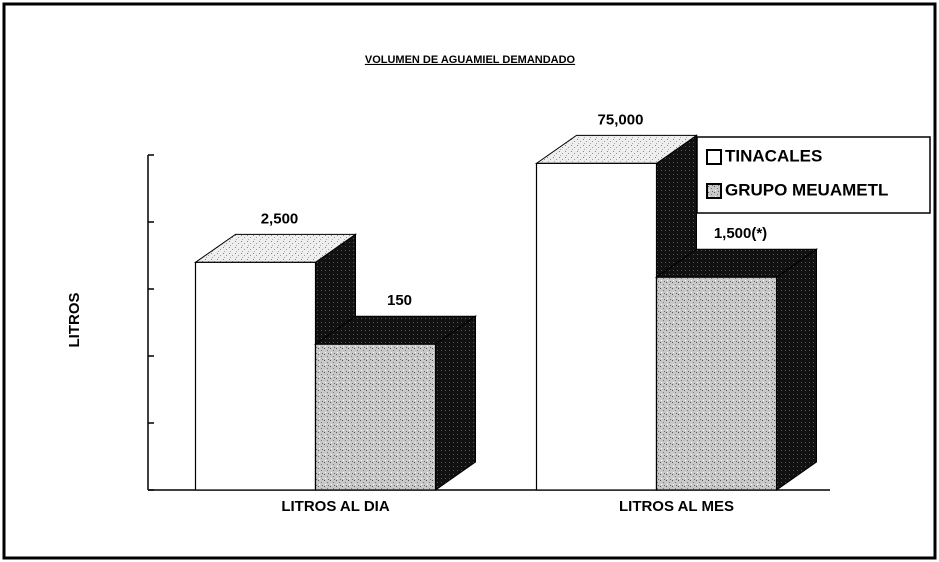 The image size is (939, 562). I want to click on y-axis-label: LITROS, so click(74, 320).